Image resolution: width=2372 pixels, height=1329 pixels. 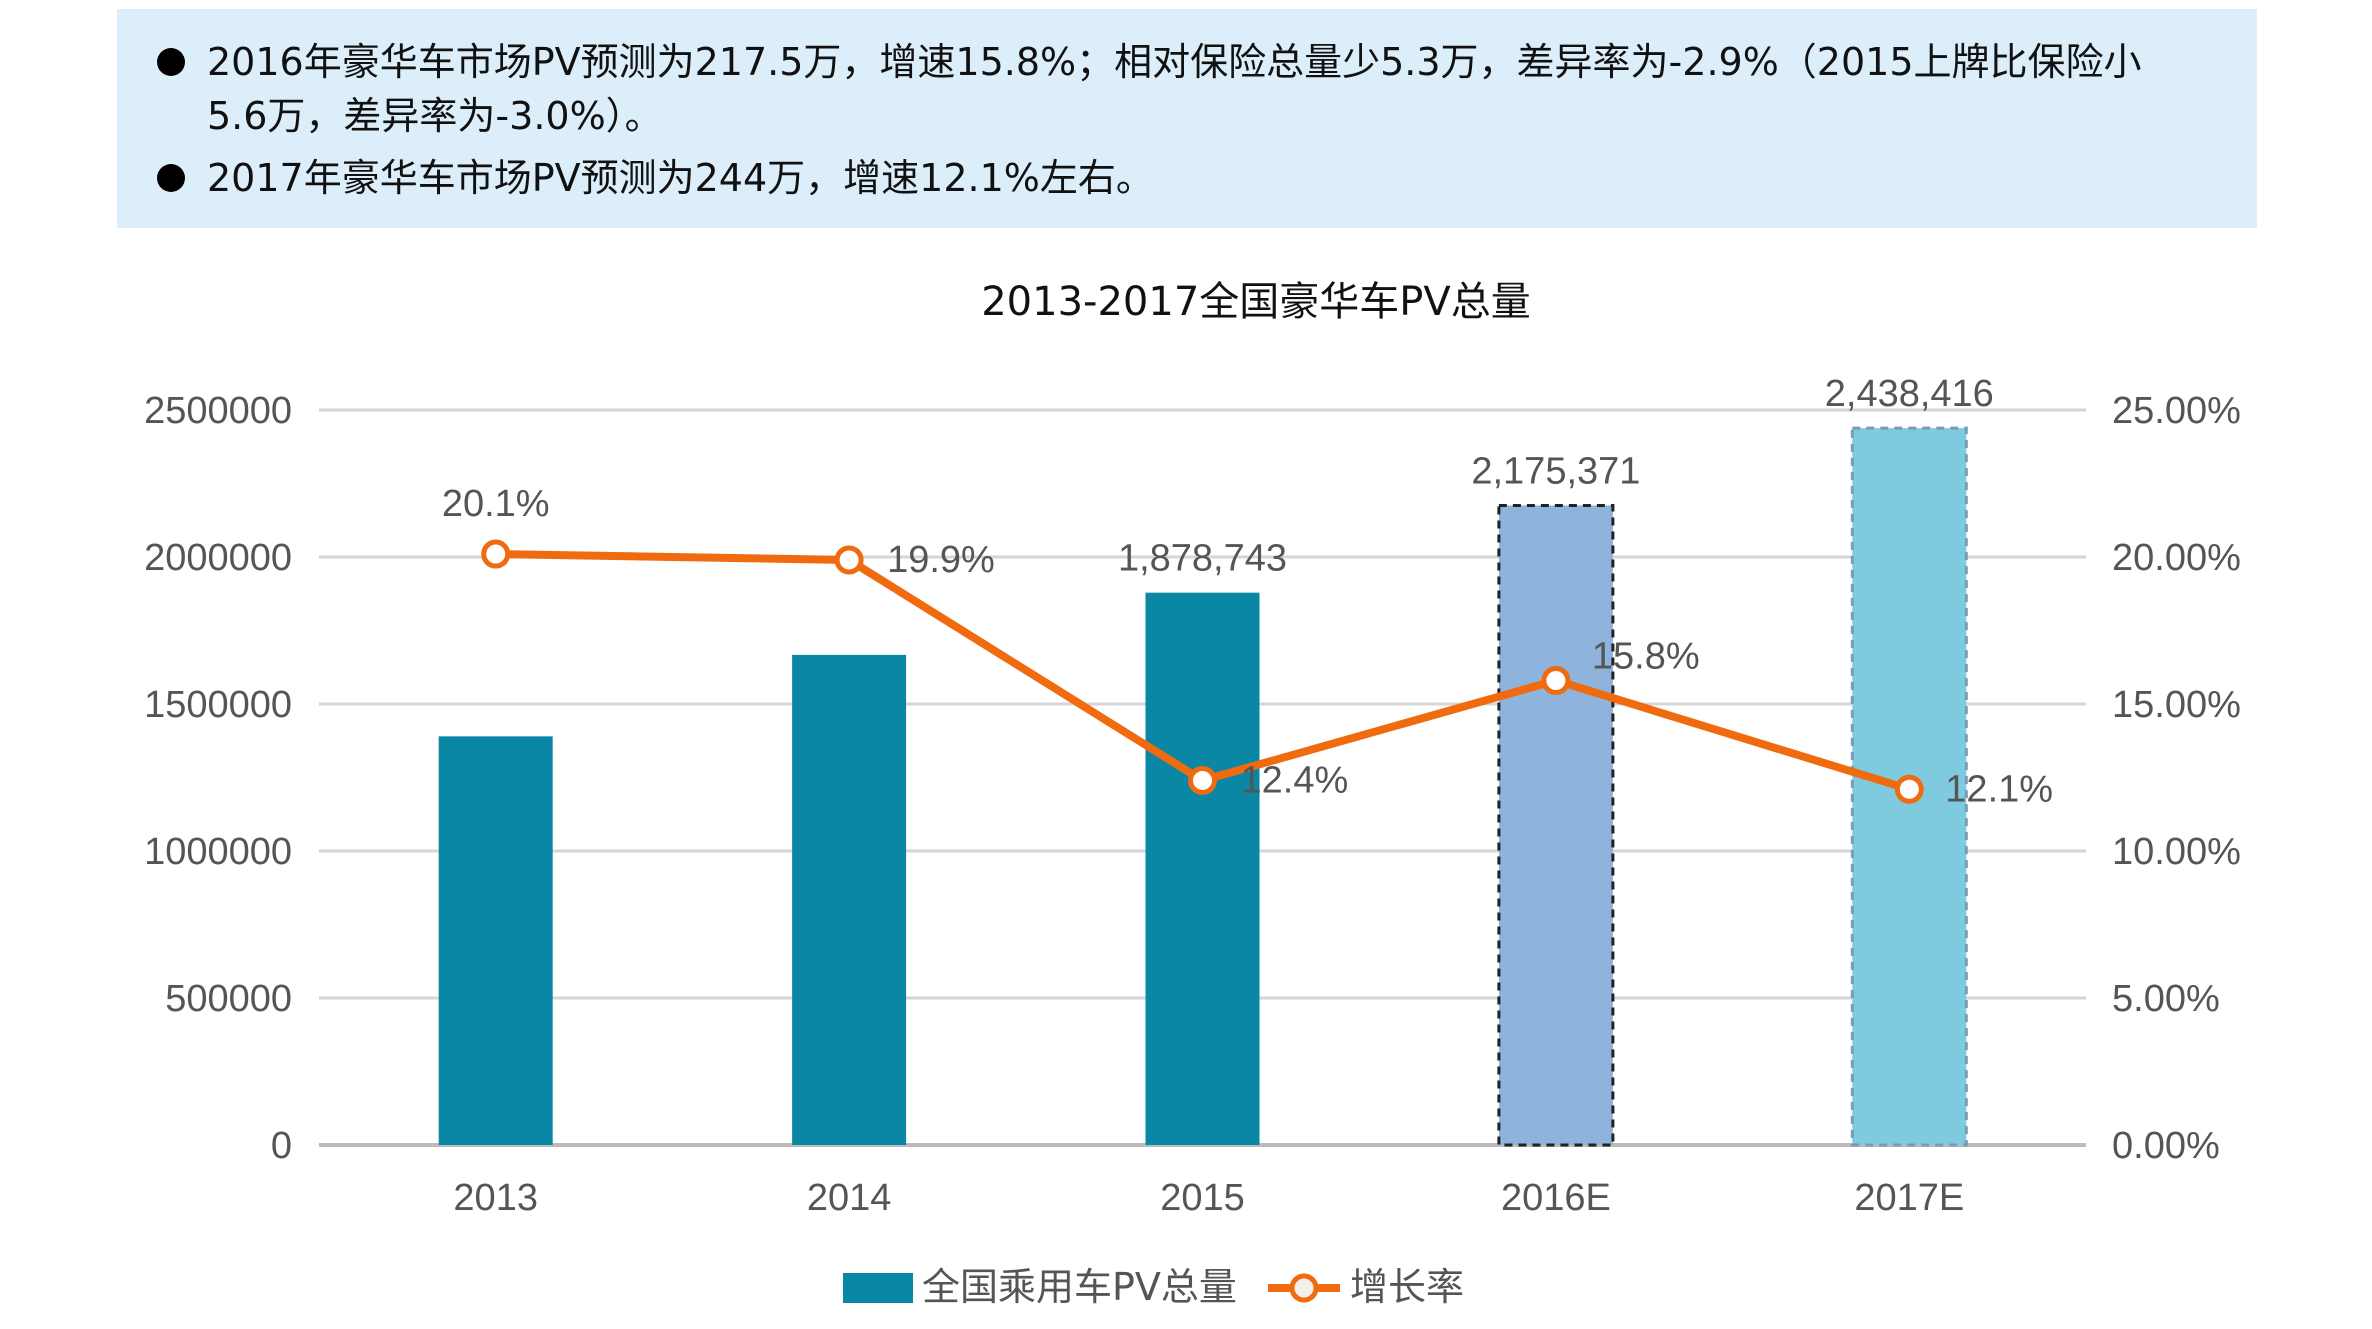 I want to click on left-tick-label: 1000000, so click(x=218, y=852).